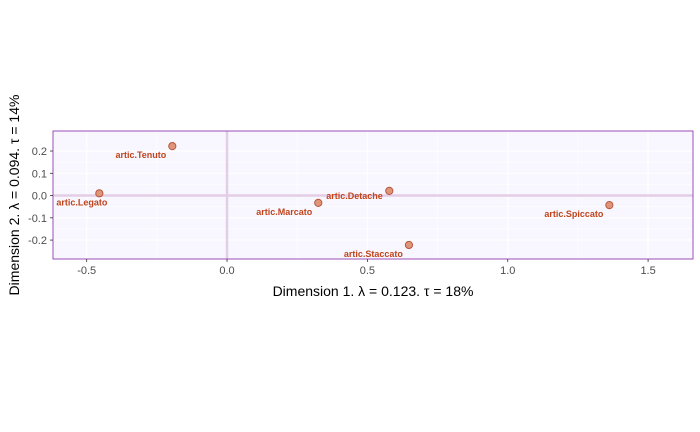  I want to click on x-tick-label: 0.5, so click(367, 271).